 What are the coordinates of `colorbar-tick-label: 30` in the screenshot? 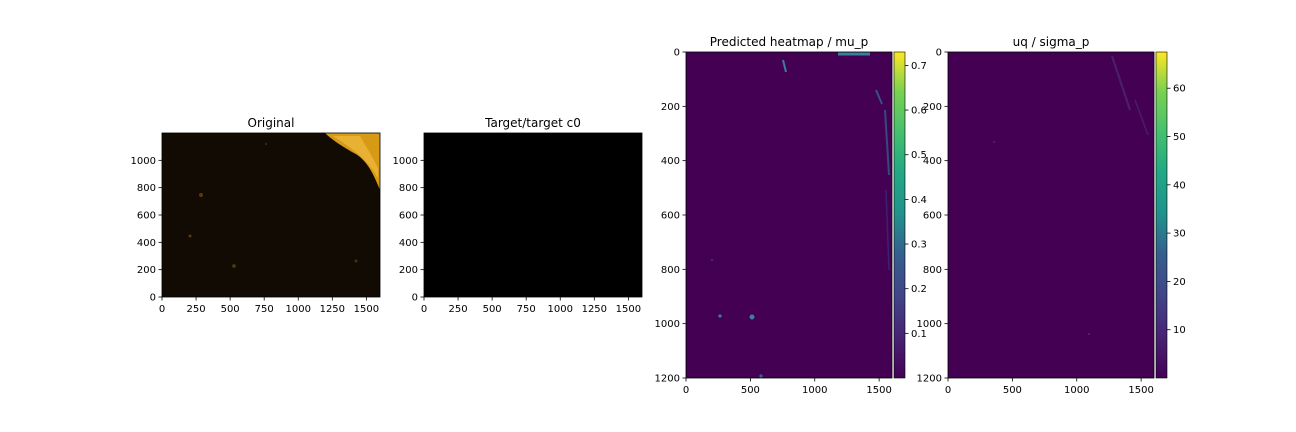 It's located at (1179, 234).